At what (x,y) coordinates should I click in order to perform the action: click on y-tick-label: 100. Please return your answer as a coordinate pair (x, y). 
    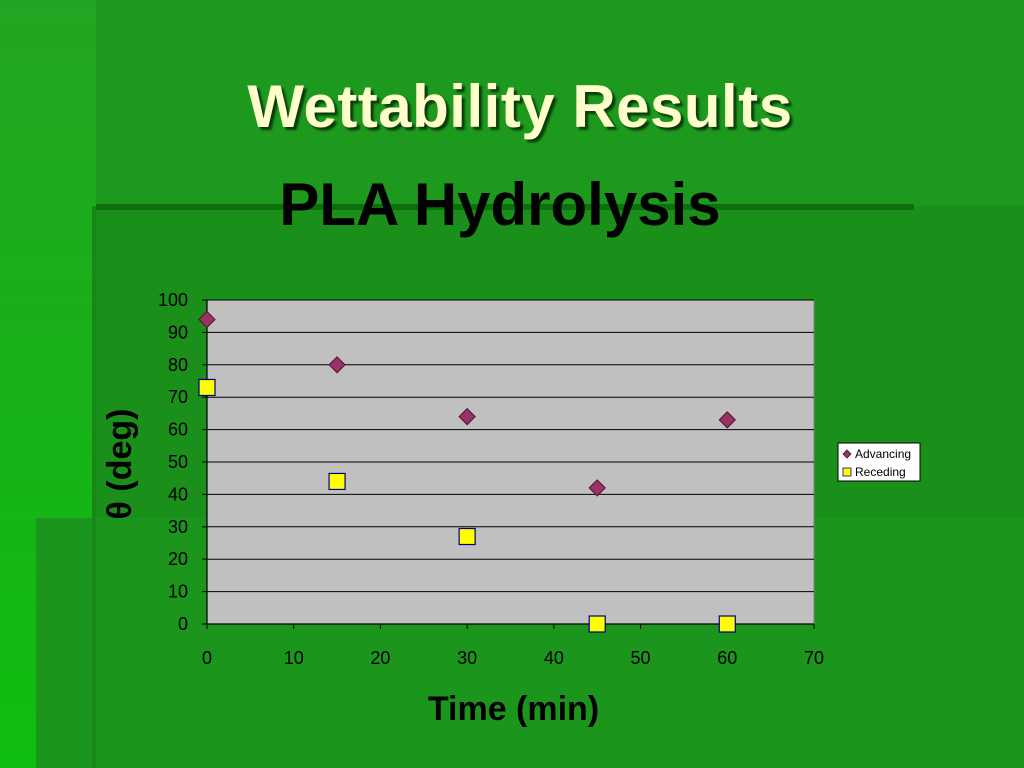
    Looking at the image, I should click on (173, 300).